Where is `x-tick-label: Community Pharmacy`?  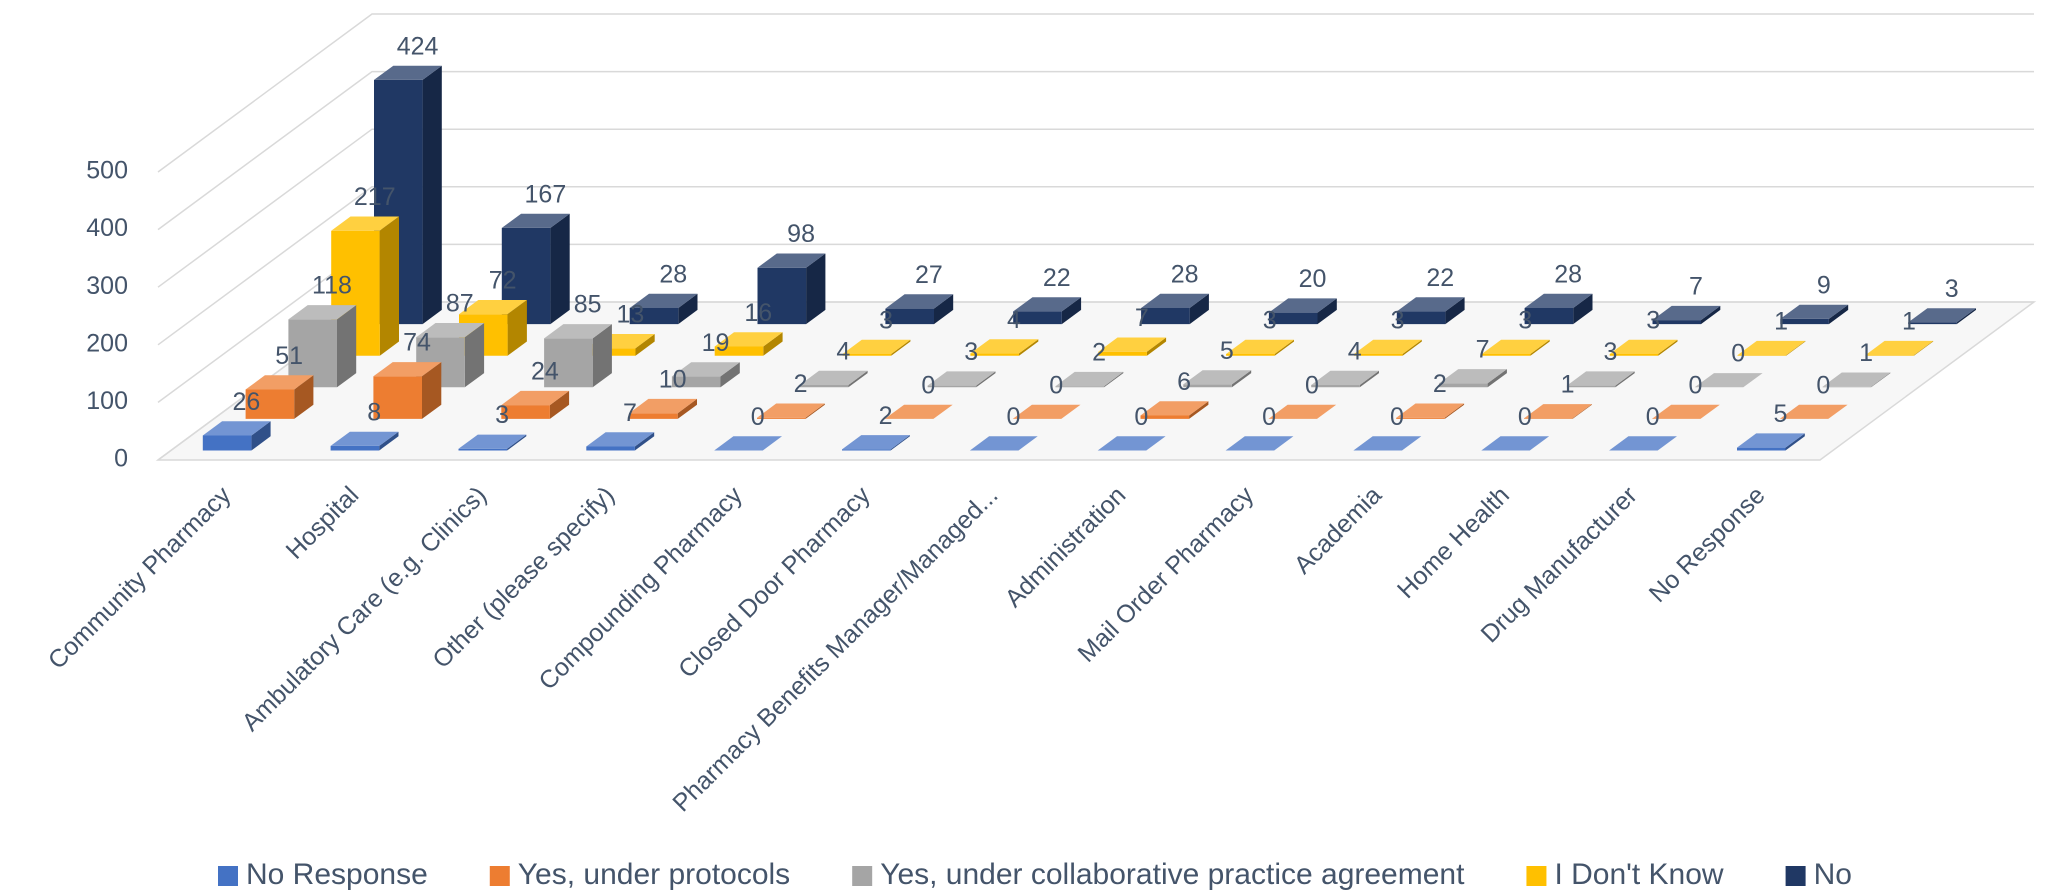
x-tick-label: Community Pharmacy is located at coordinates (140, 578).